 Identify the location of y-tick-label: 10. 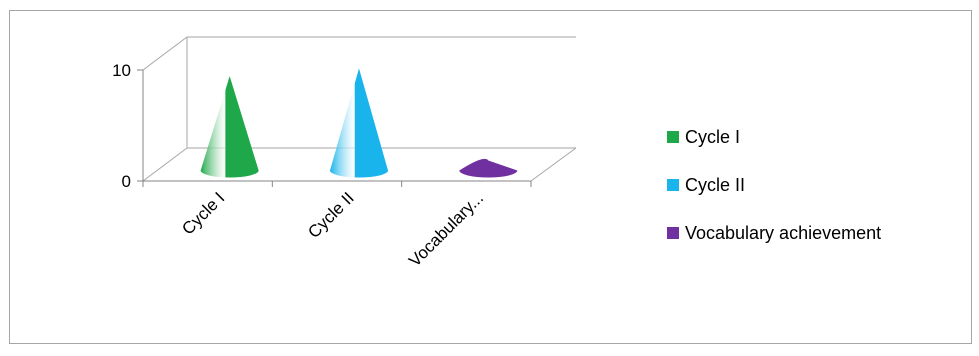
(121, 70).